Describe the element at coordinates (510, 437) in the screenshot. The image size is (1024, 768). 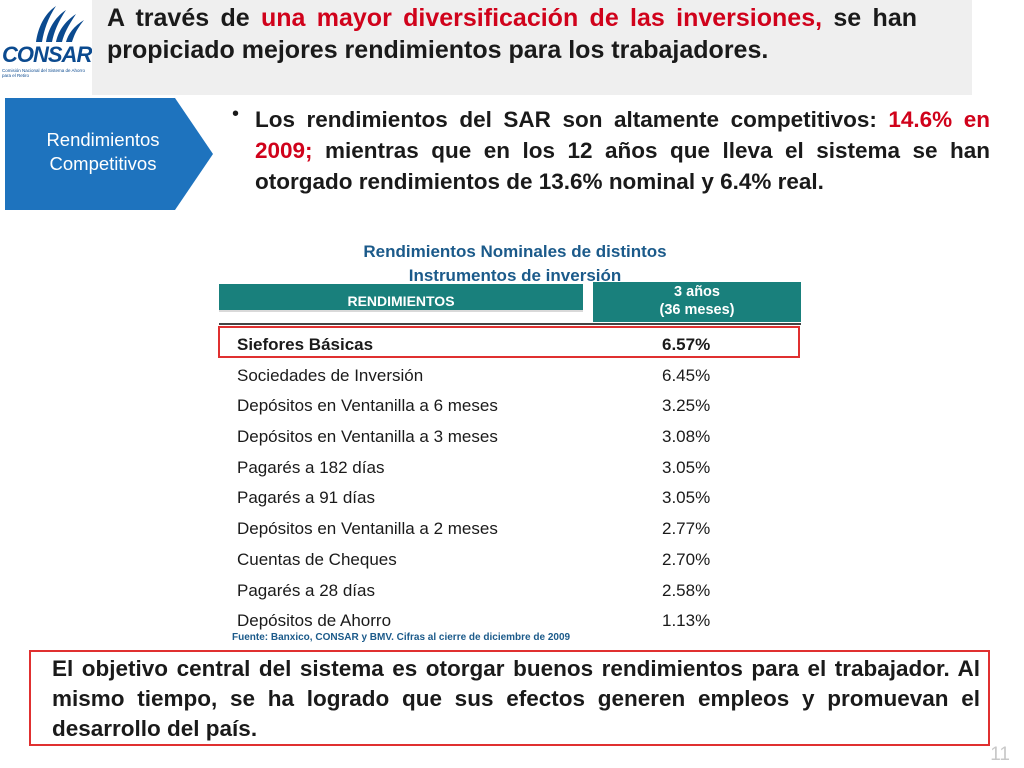
I see `table-row: Depósitos en Ventanilla a 3 meses 3.08%` at that location.